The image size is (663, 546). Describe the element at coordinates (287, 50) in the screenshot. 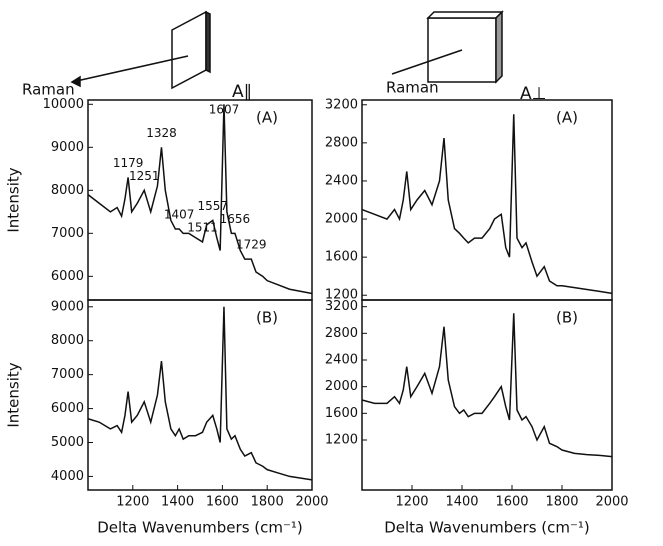

I see `sample-illustration` at that location.